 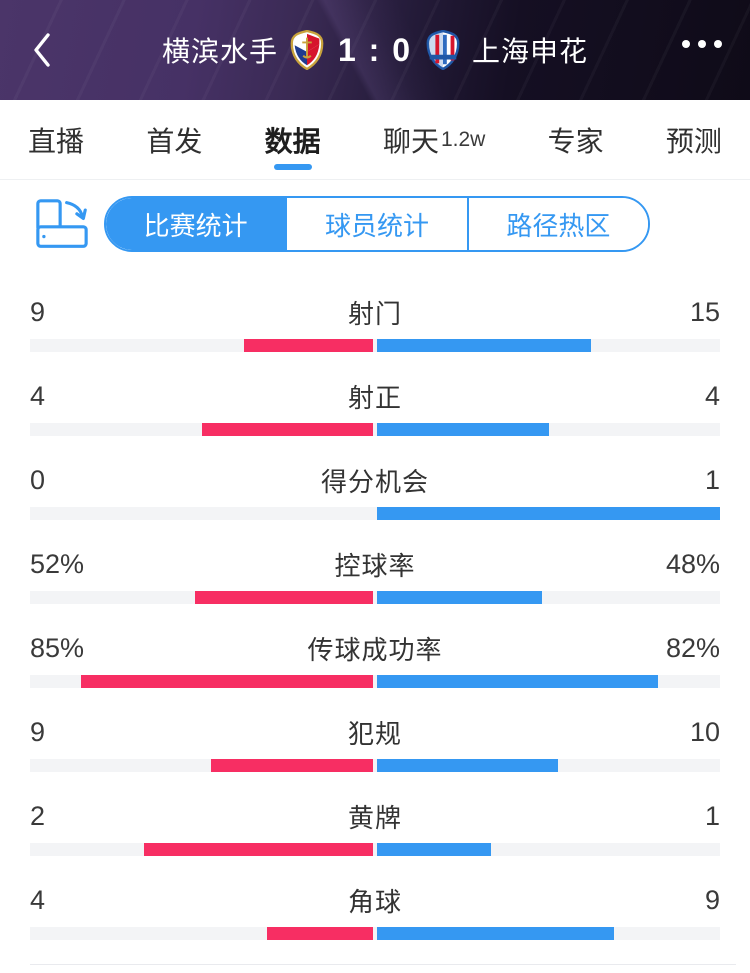 What do you see at coordinates (530, 51) in the screenshot?
I see `away-team-name: 上海申花` at bounding box center [530, 51].